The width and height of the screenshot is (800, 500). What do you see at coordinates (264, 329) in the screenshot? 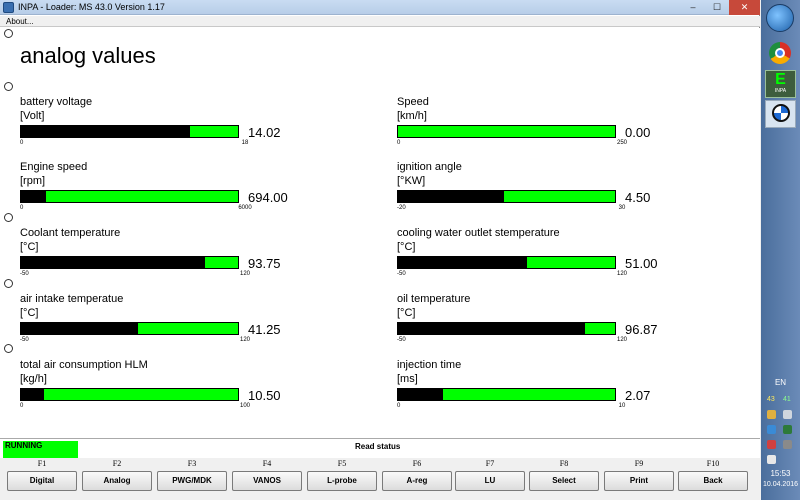
I see `gauge-value: 41.25` at bounding box center [264, 329].